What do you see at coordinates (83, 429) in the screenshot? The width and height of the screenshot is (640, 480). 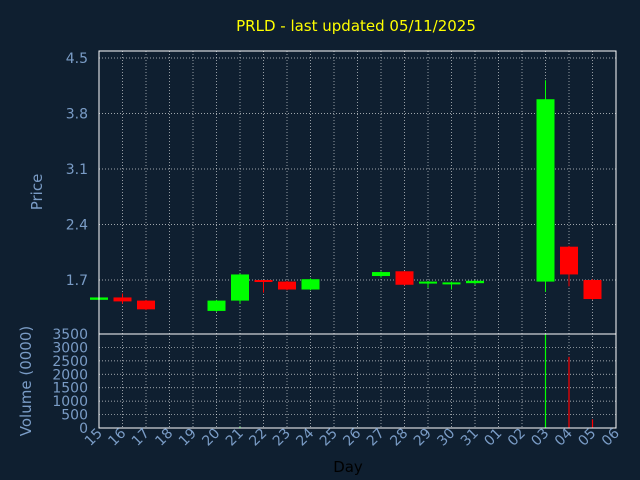 I see `volume-tick-label: 0` at bounding box center [83, 429].